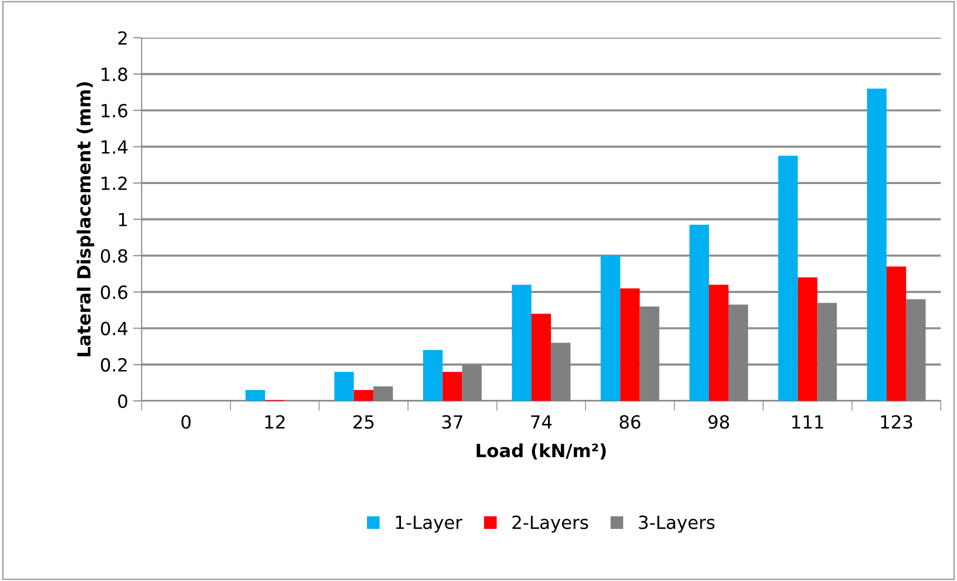  I want to click on x-tick-label: 74, so click(541, 421).